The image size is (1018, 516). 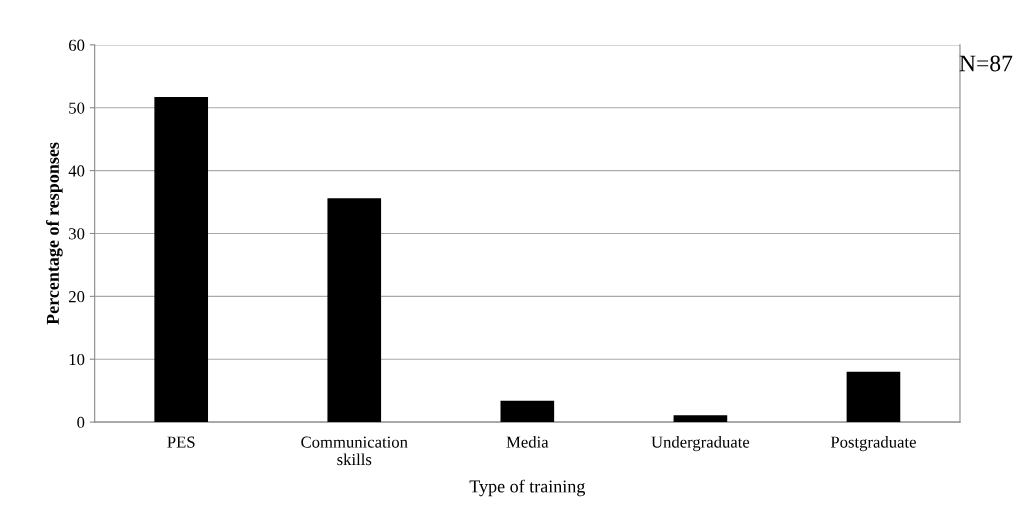 What do you see at coordinates (527, 488) in the screenshot?
I see `x-axis-title: Type of training` at bounding box center [527, 488].